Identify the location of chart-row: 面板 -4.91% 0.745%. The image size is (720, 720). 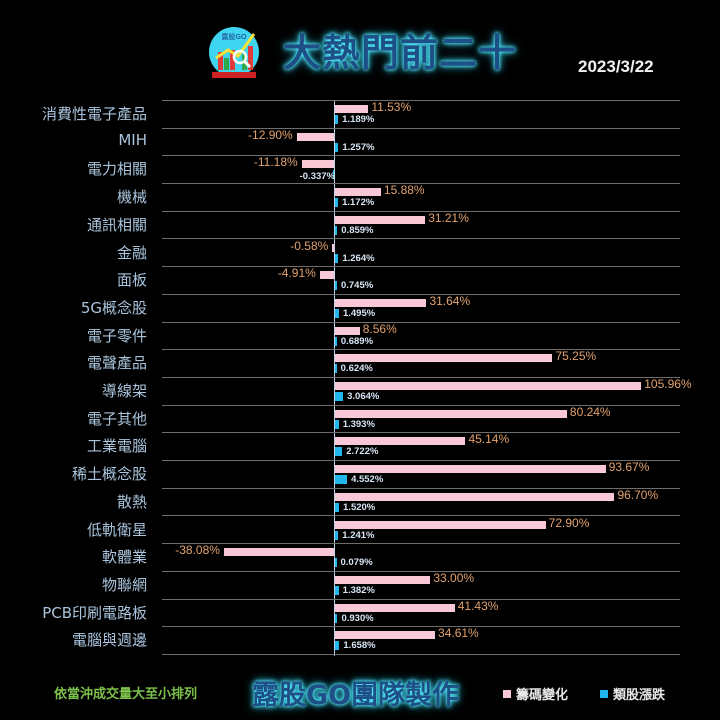
(360, 280).